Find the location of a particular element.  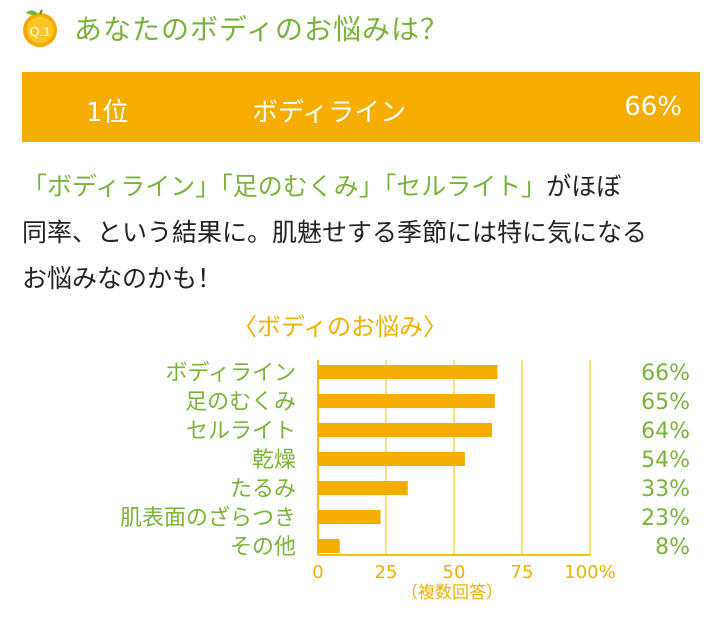

rank-percent: 66% is located at coordinates (653, 107).